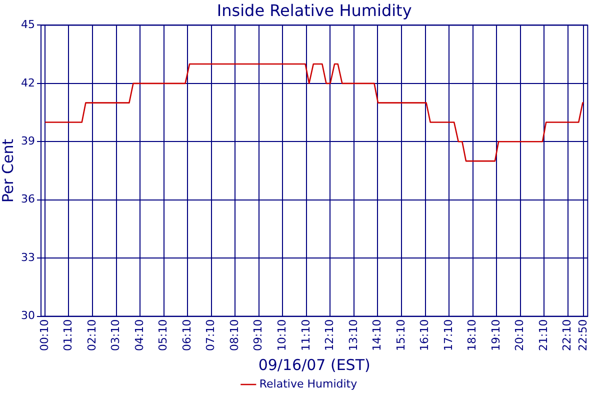  I want to click on x-tick-label: 00:10, so click(44, 335).